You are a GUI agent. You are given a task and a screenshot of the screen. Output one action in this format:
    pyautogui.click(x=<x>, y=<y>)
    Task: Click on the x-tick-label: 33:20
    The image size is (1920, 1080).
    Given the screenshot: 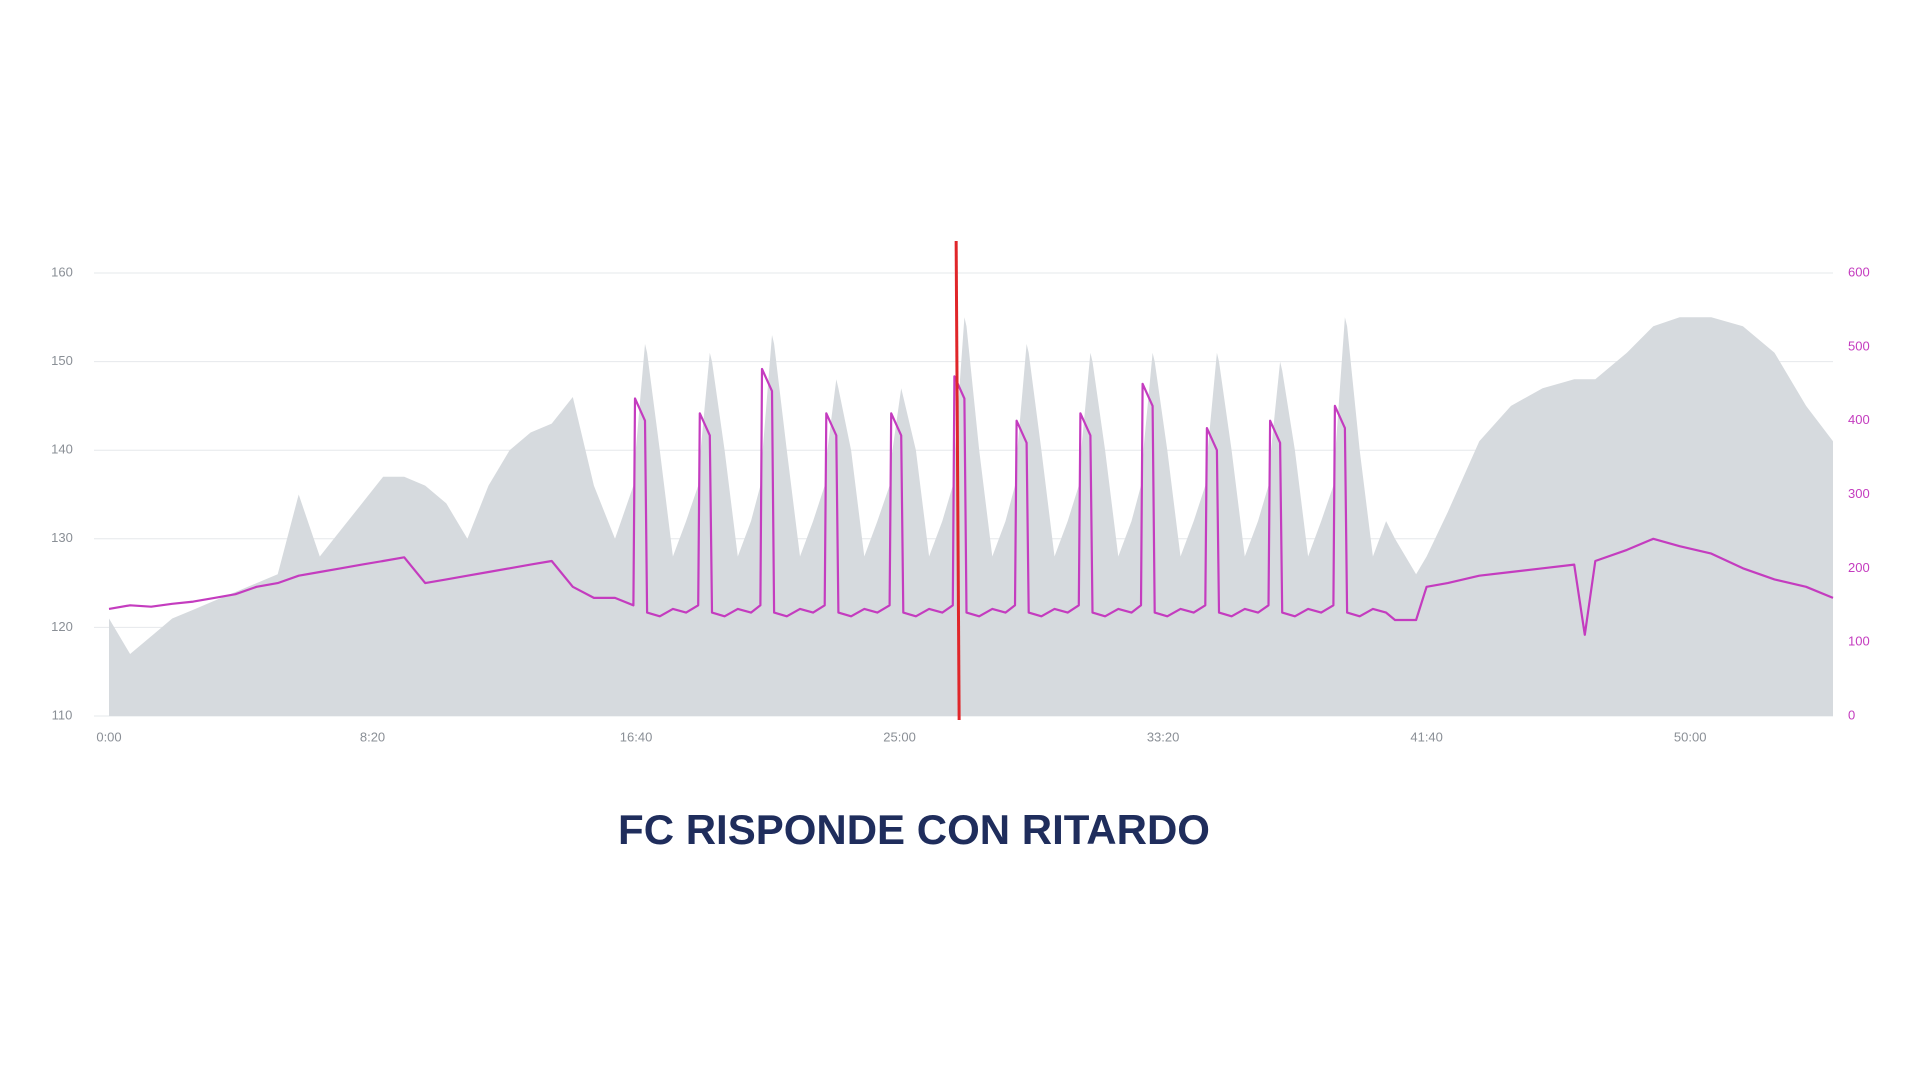 What is the action you would take?
    pyautogui.click(x=1163, y=736)
    